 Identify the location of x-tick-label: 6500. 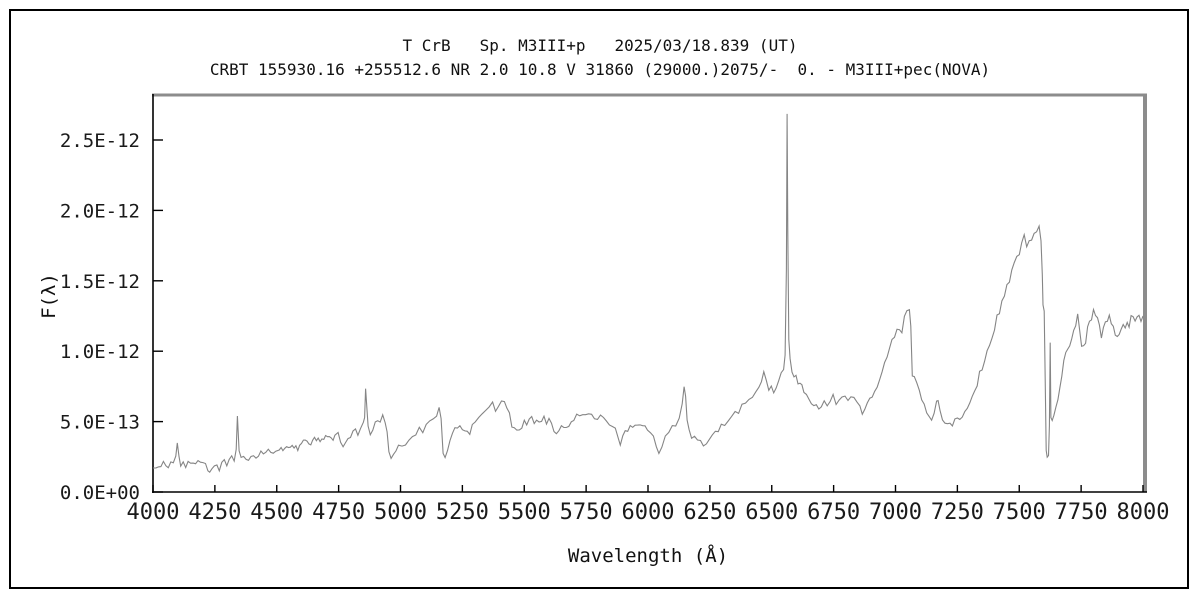
(771, 512).